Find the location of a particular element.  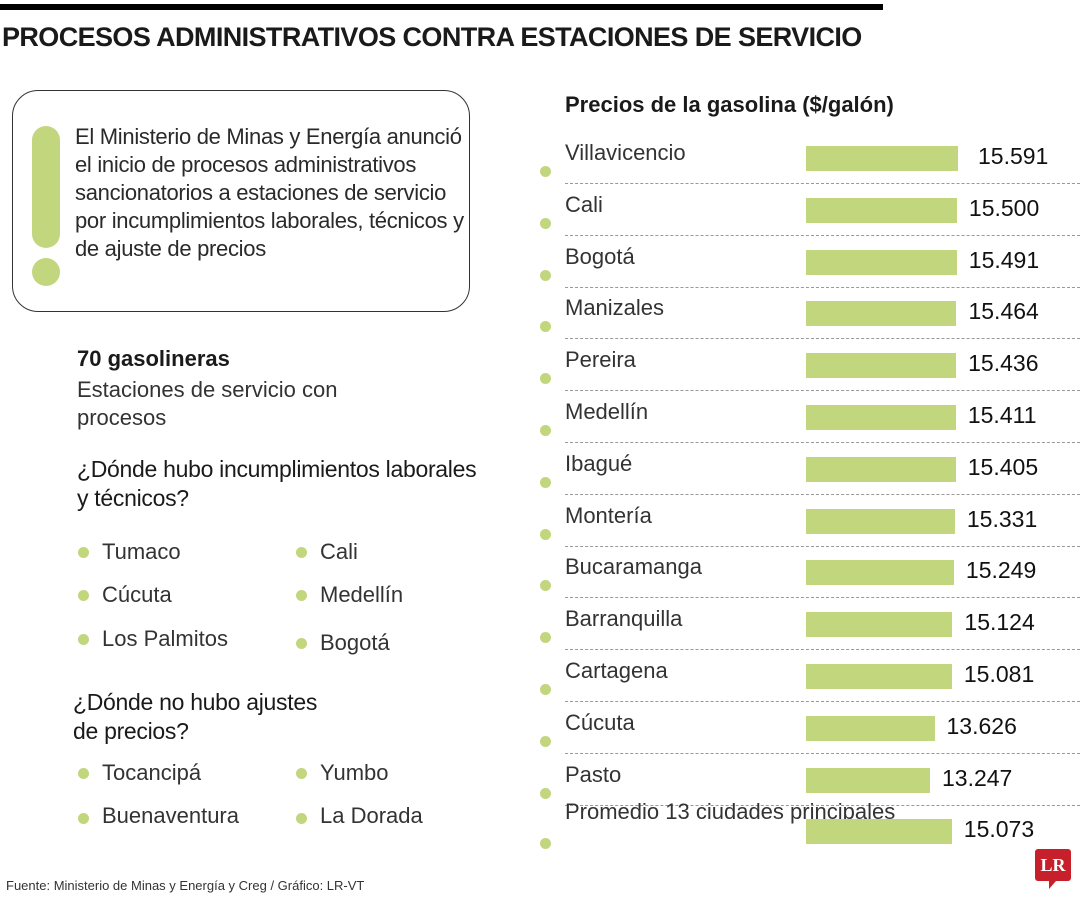

bar-value-label: 15.436 is located at coordinates (1003, 363).